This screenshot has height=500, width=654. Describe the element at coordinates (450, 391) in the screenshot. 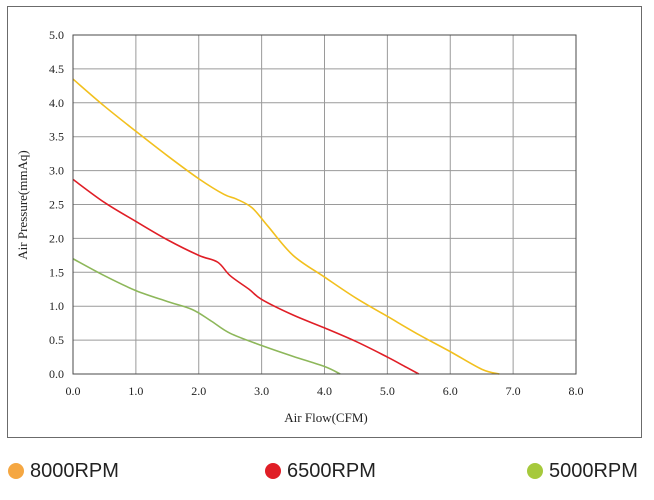

I see `x-tick-label: 6.0` at that location.